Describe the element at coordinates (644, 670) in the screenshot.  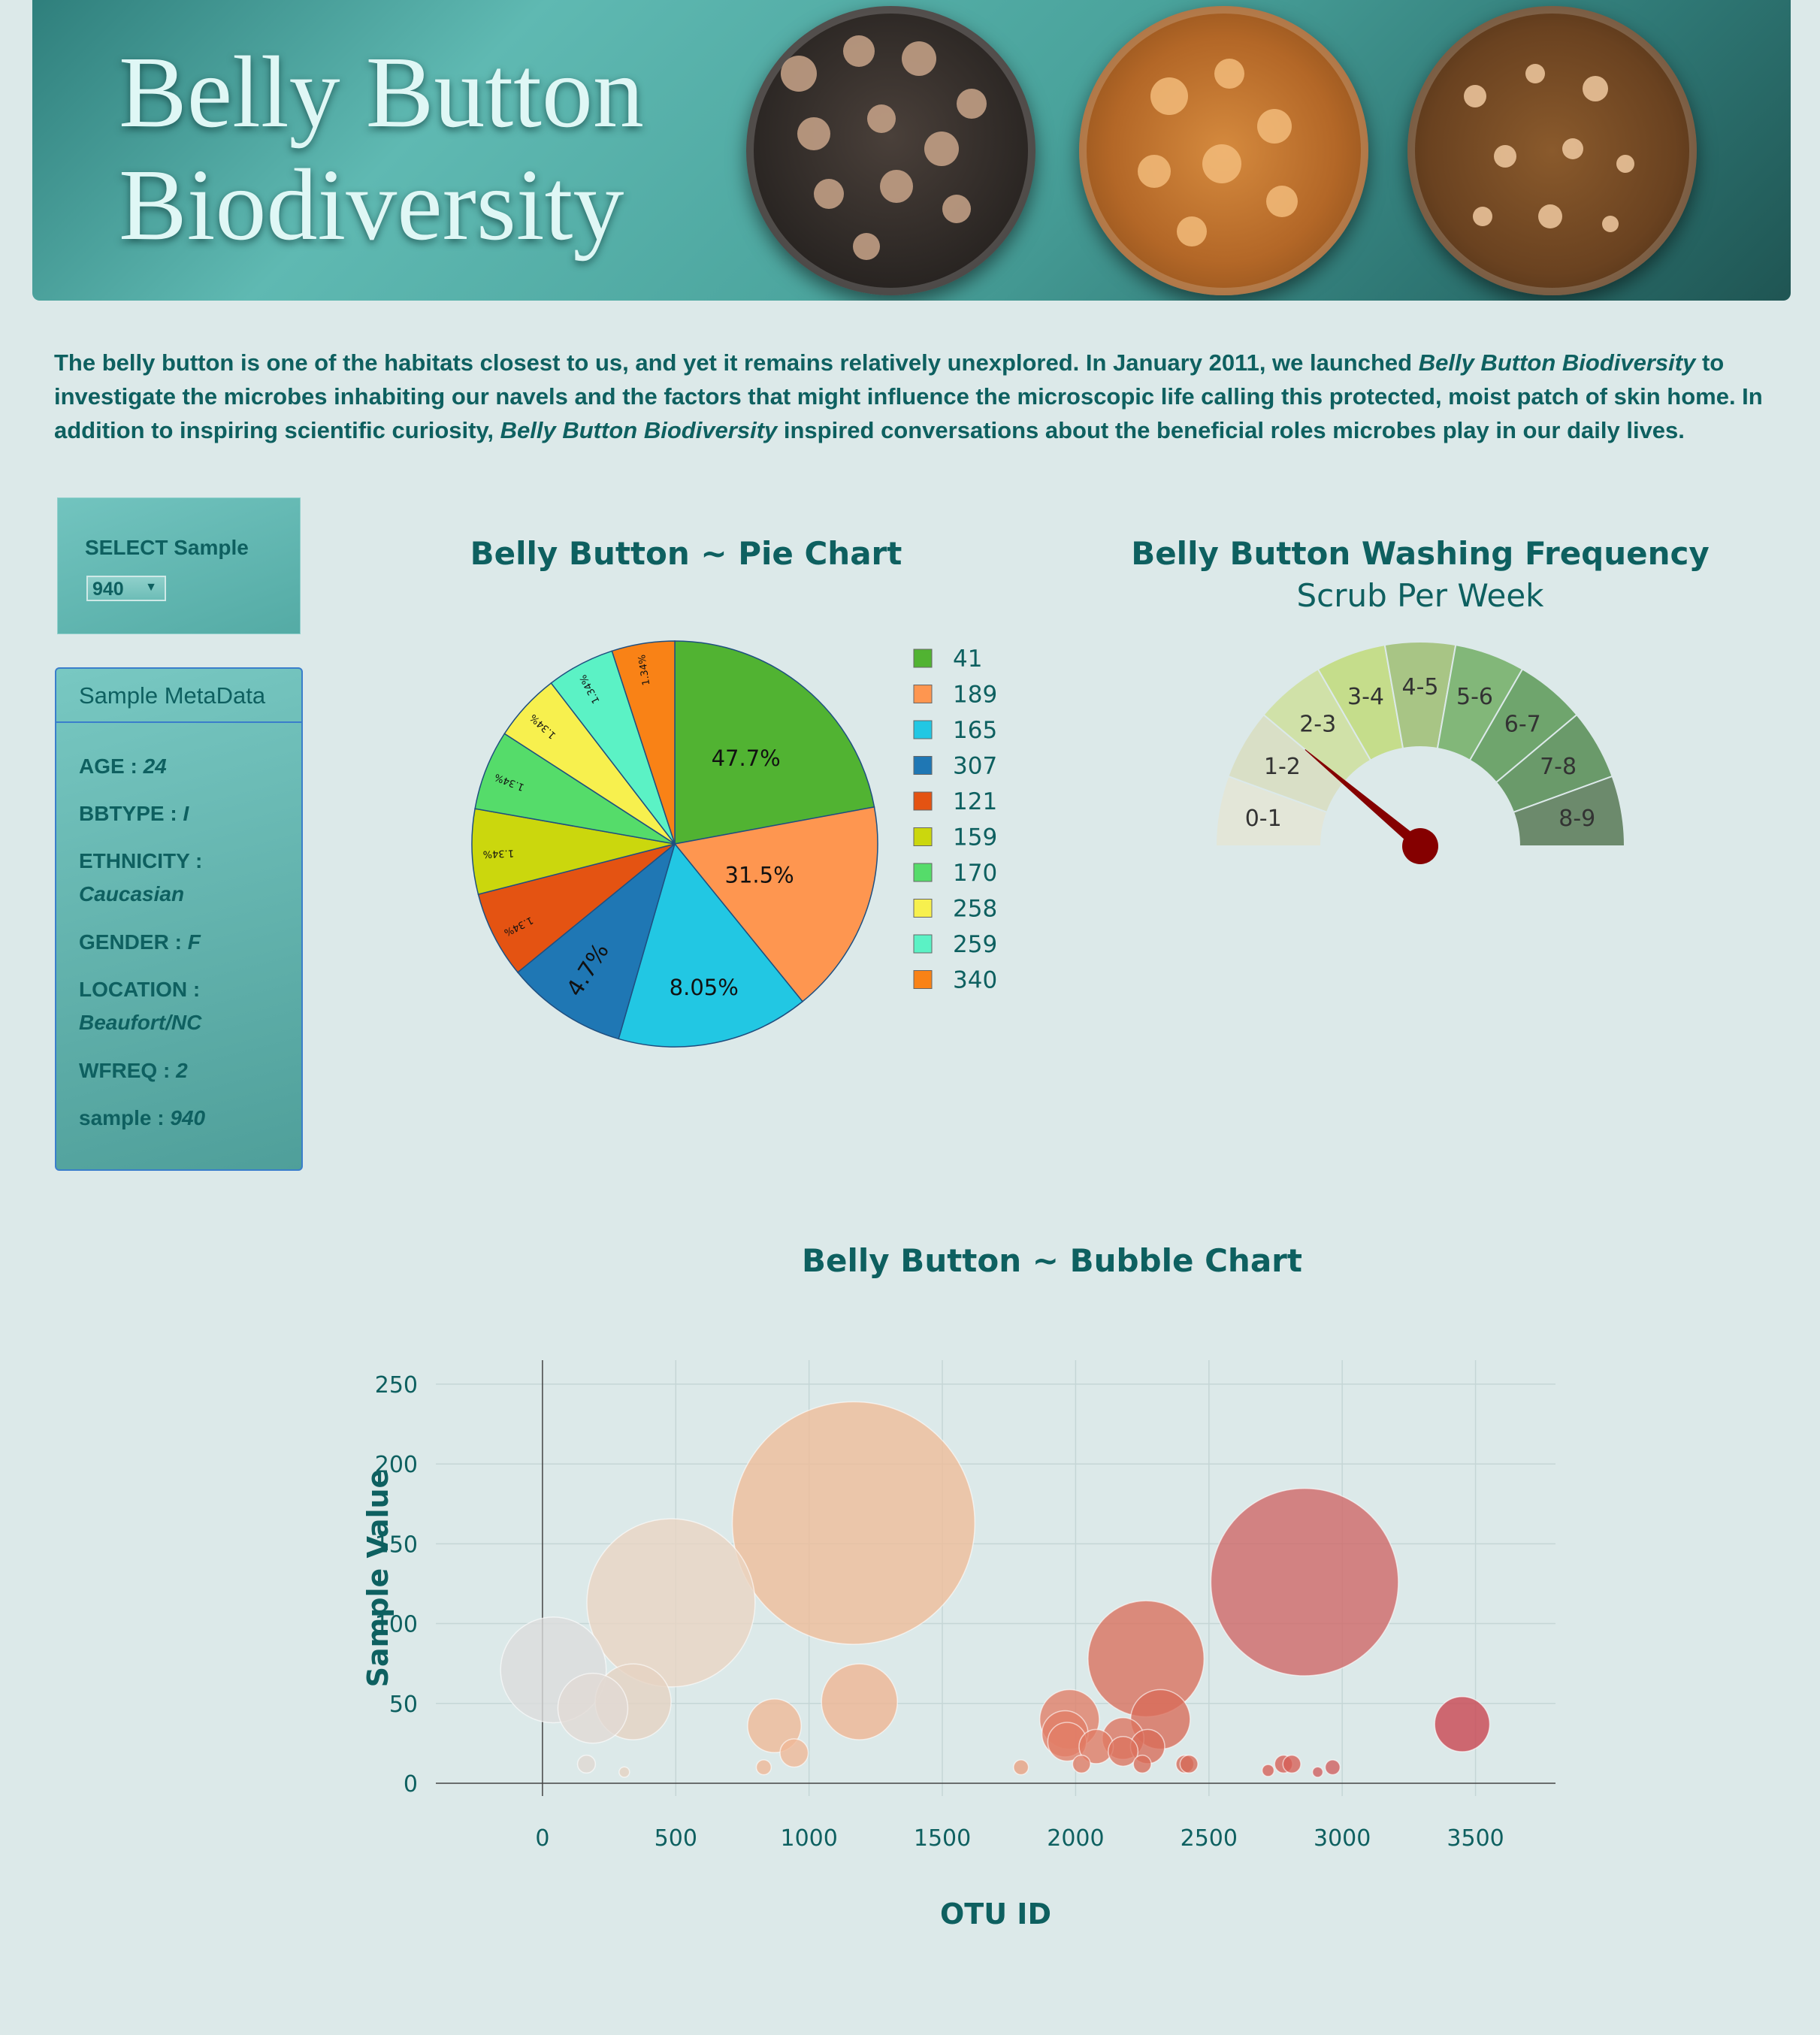
I see `pie-percent-label: 1.34%` at that location.